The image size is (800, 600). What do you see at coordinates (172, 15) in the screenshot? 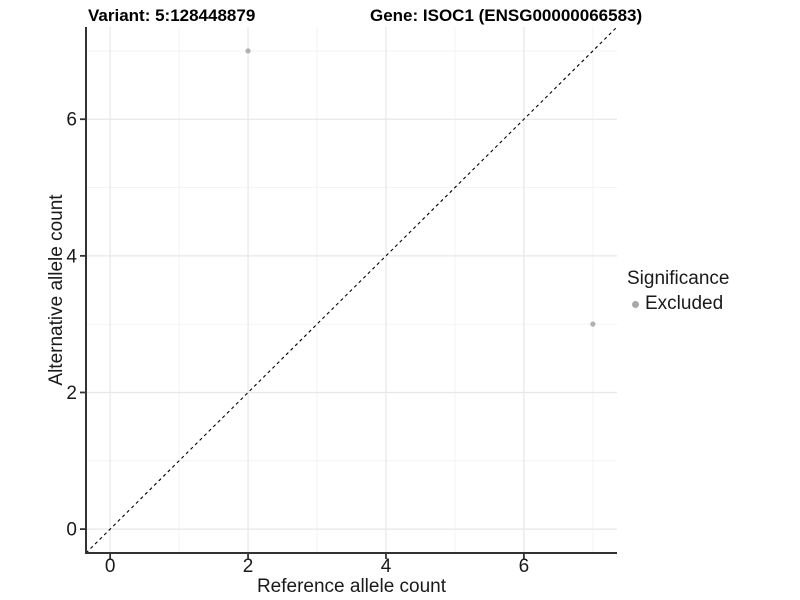
I see `variant-title: Variant: 5:128448879` at bounding box center [172, 15].